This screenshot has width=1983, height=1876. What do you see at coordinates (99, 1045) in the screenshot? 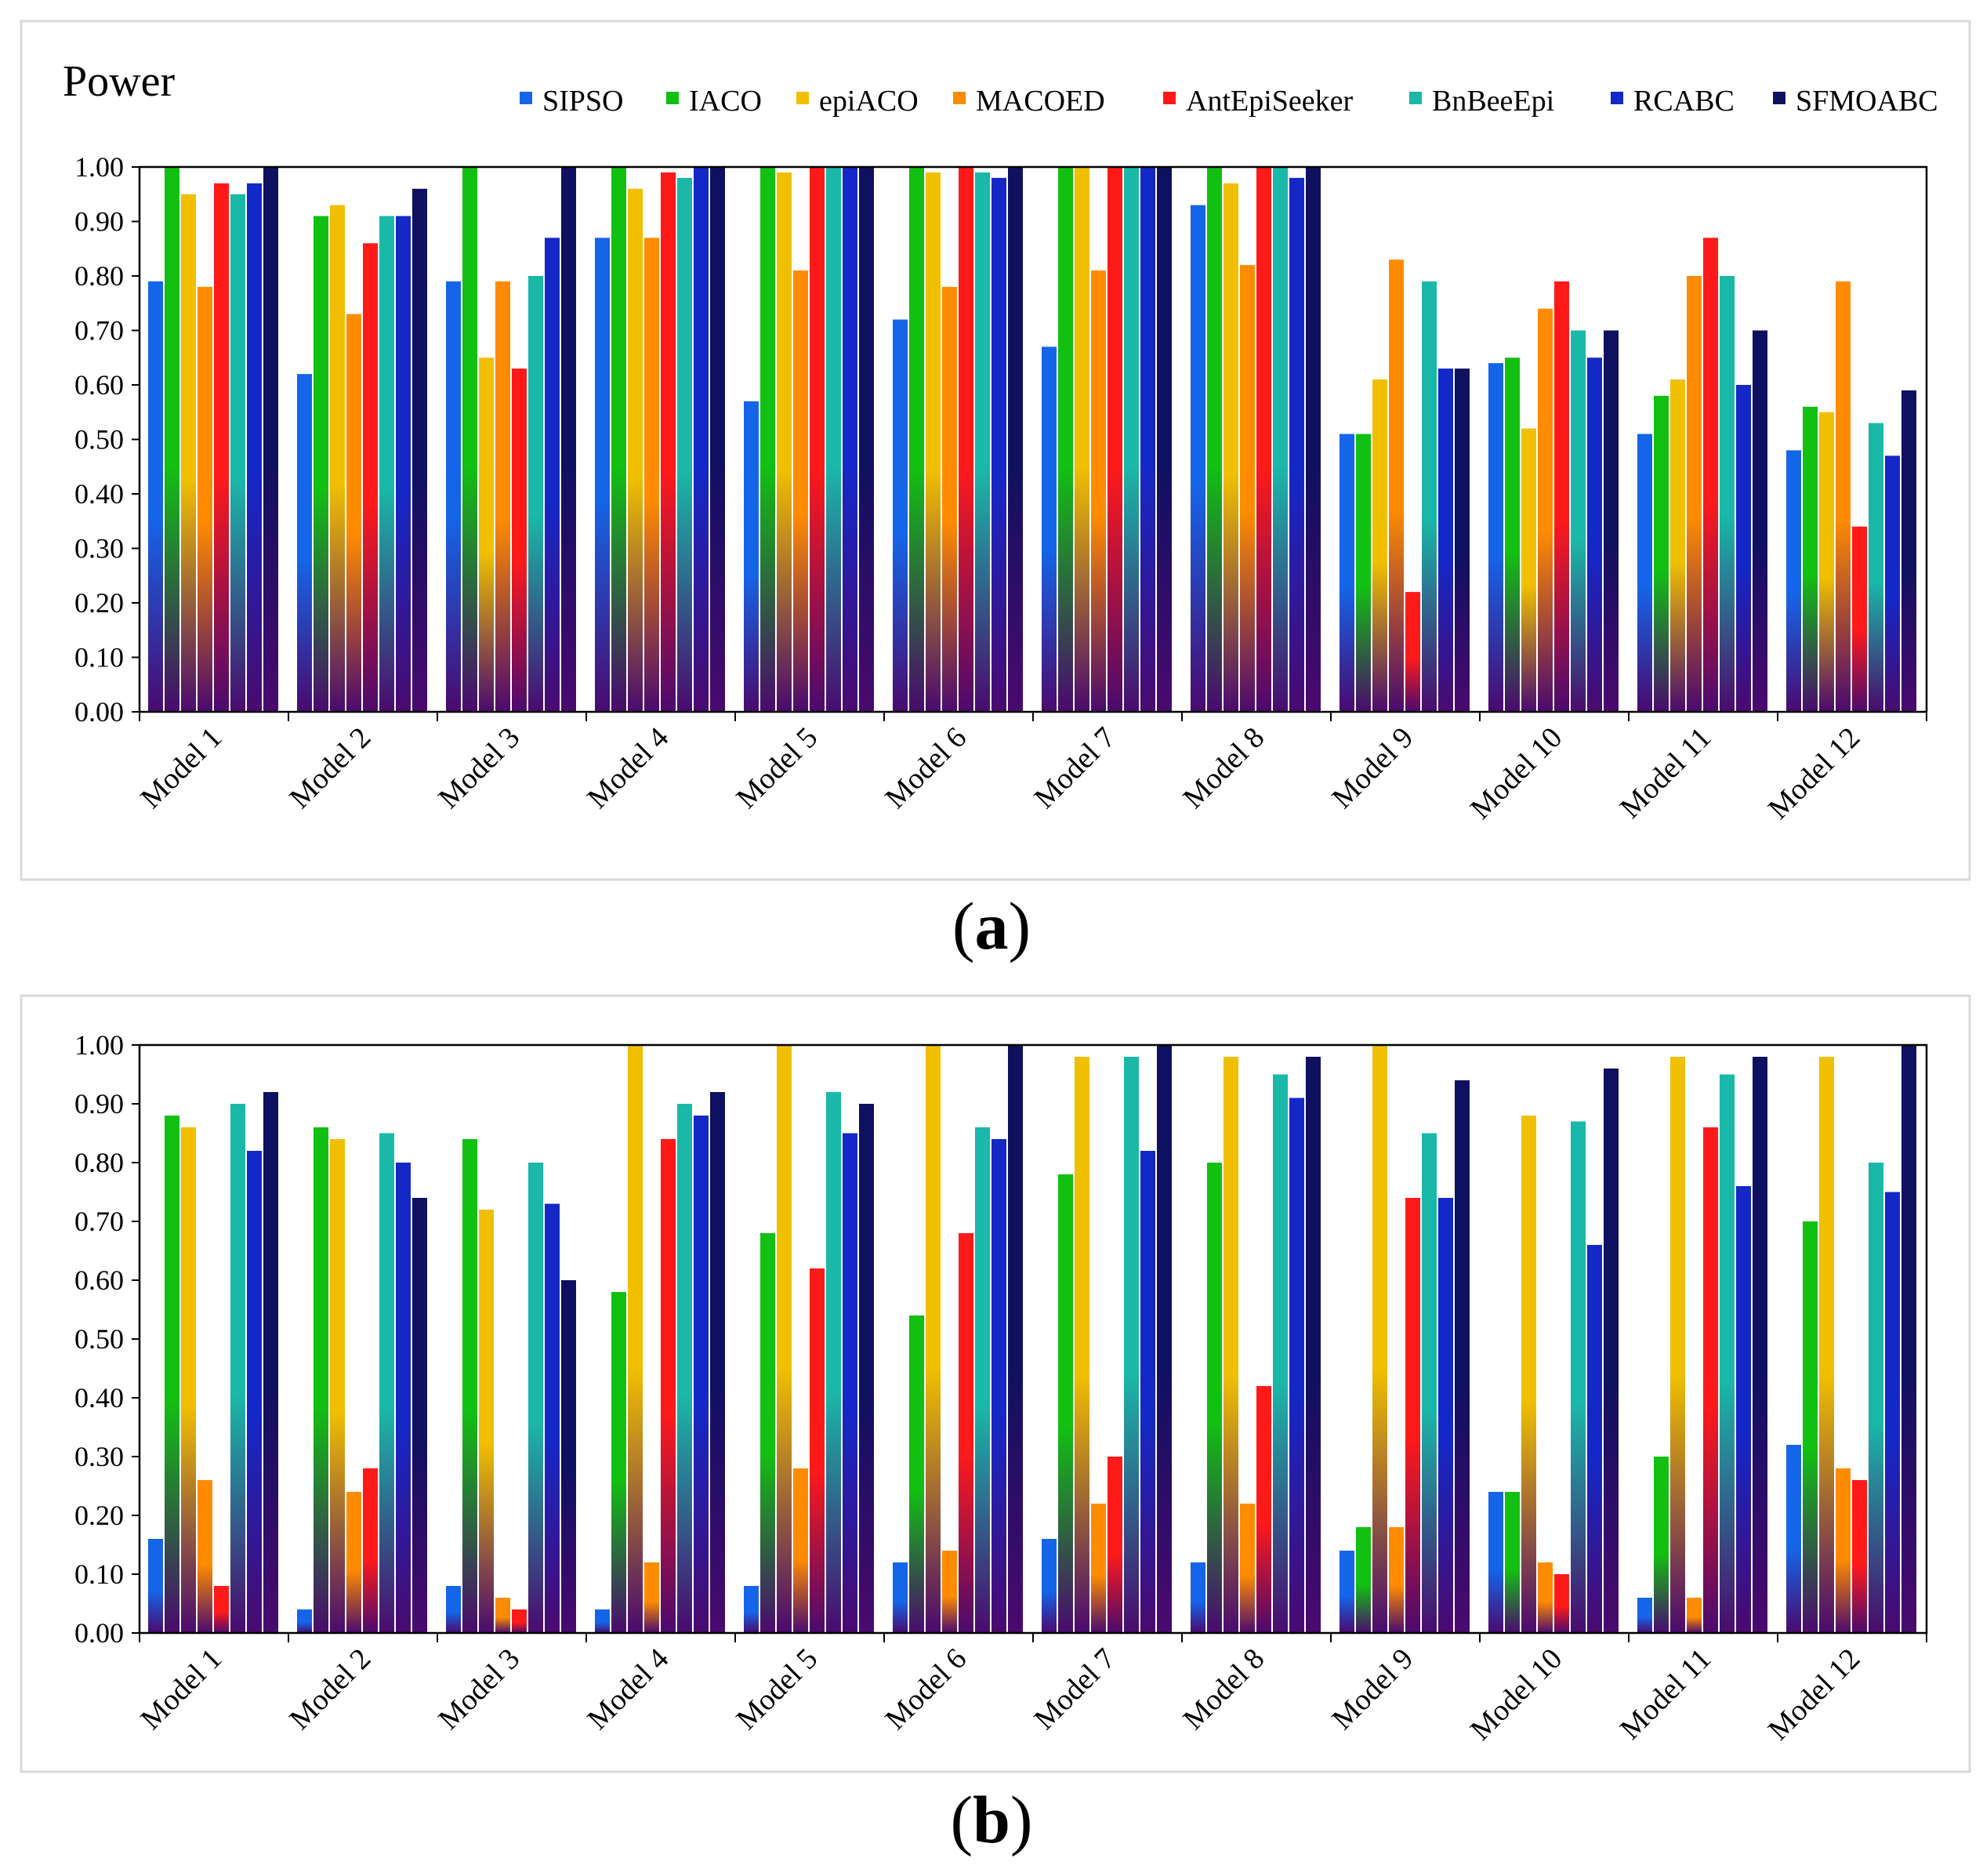
I see `y-tick-label: 1.00` at bounding box center [99, 1045].